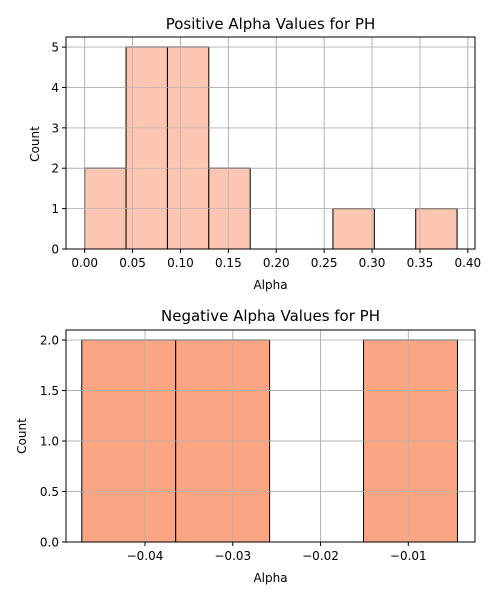  I want to click on x-tick-label: 0.40, so click(467, 263).